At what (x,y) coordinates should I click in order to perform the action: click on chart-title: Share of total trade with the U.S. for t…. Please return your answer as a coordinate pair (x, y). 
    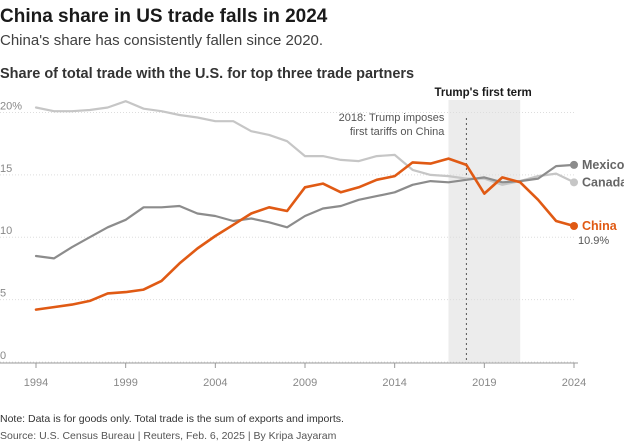
    Looking at the image, I should click on (207, 74).